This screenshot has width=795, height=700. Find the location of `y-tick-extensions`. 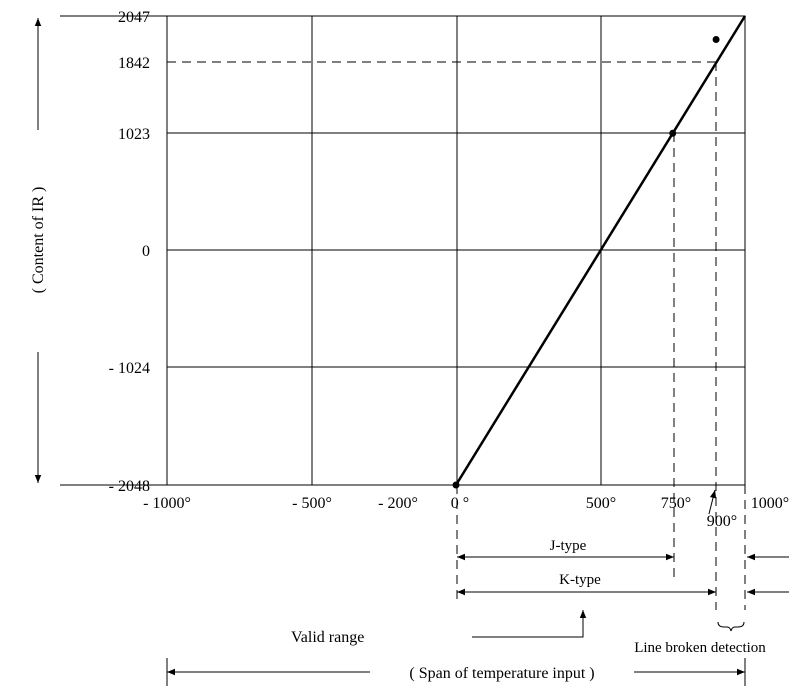

y-tick-extensions is located at coordinates (113, 250).